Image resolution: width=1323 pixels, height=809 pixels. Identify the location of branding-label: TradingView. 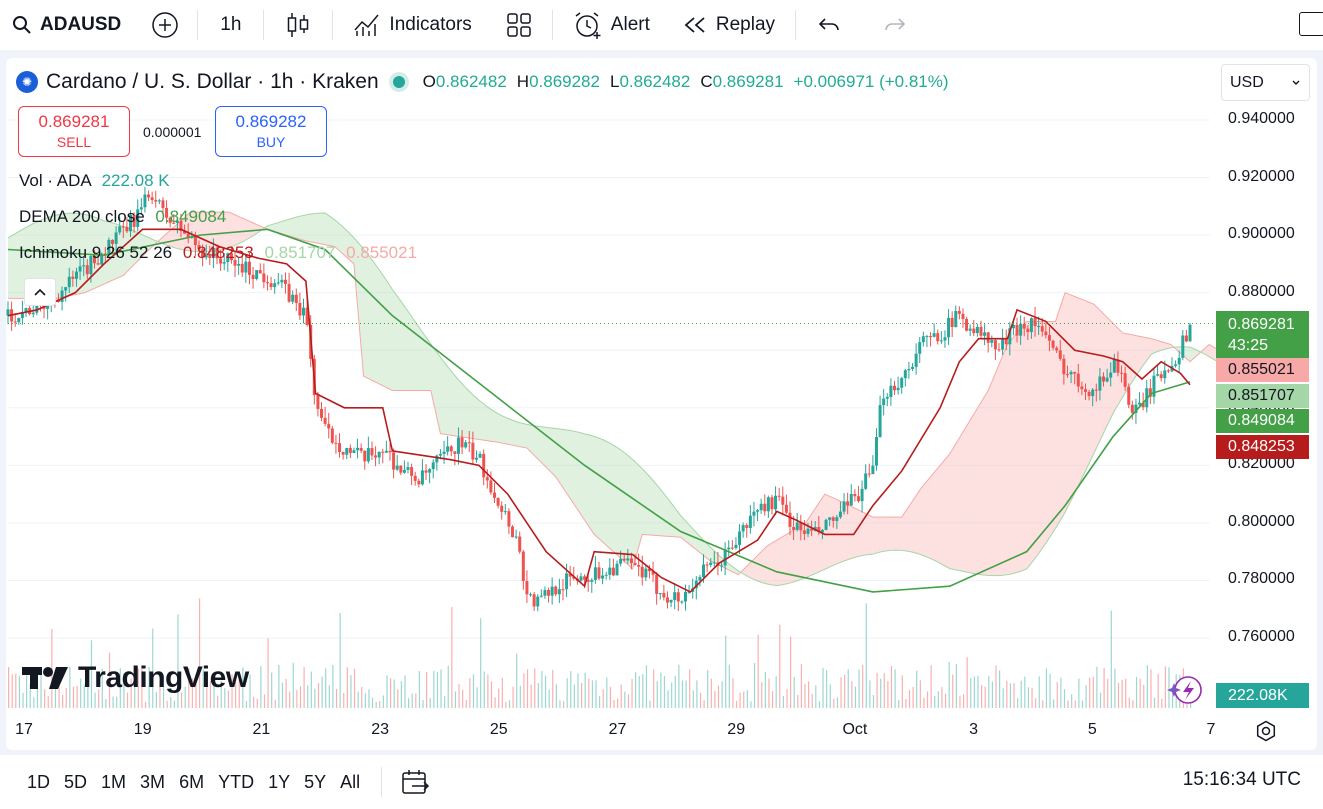
(163, 677).